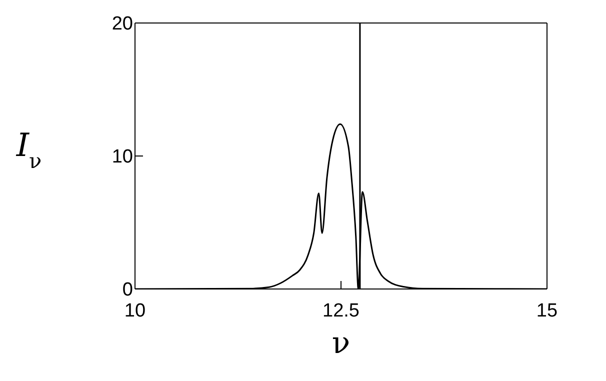 The height and width of the screenshot is (381, 606). What do you see at coordinates (341, 311) in the screenshot?
I see `x-tick-label: 12.5` at bounding box center [341, 311].